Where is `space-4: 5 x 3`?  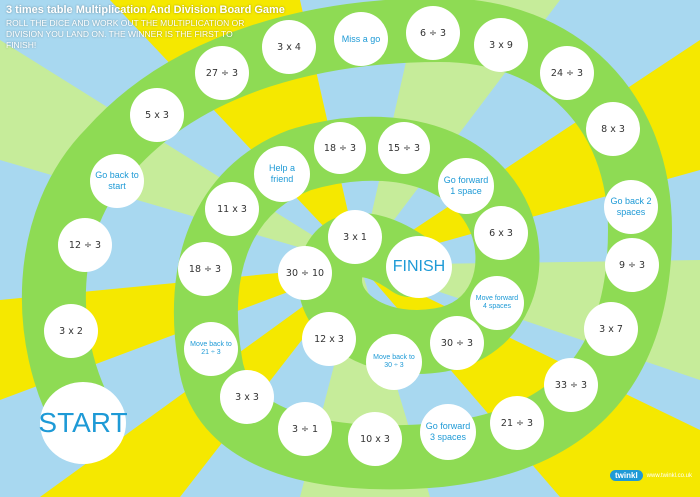 space-4: 5 x 3 is located at coordinates (157, 115).